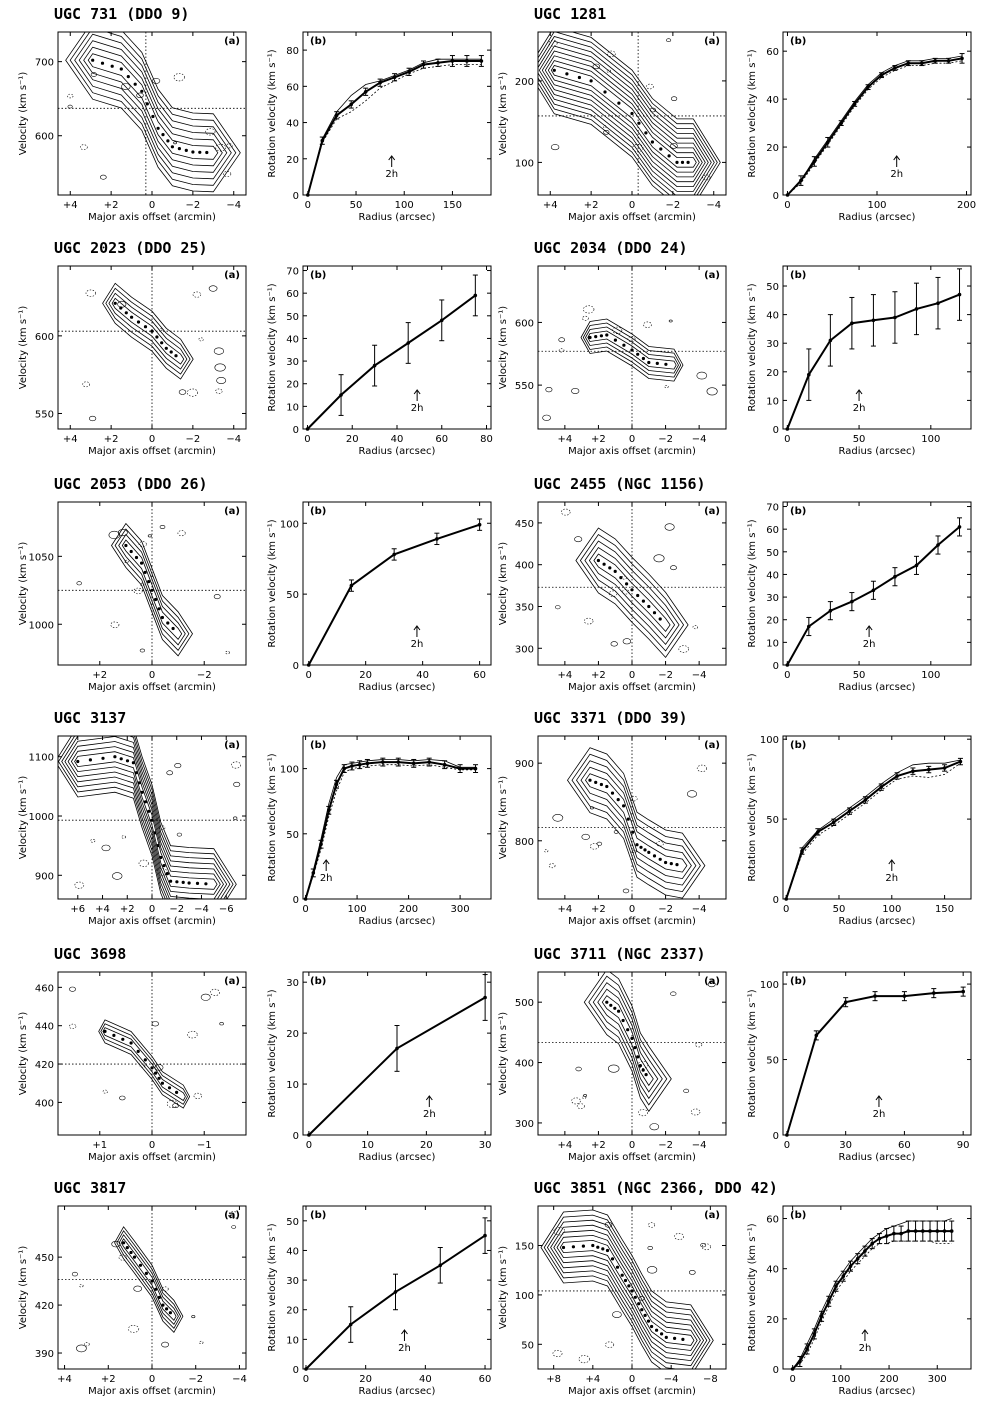  I want to click on pv-xtick-label: 0, so click(632, 1379).